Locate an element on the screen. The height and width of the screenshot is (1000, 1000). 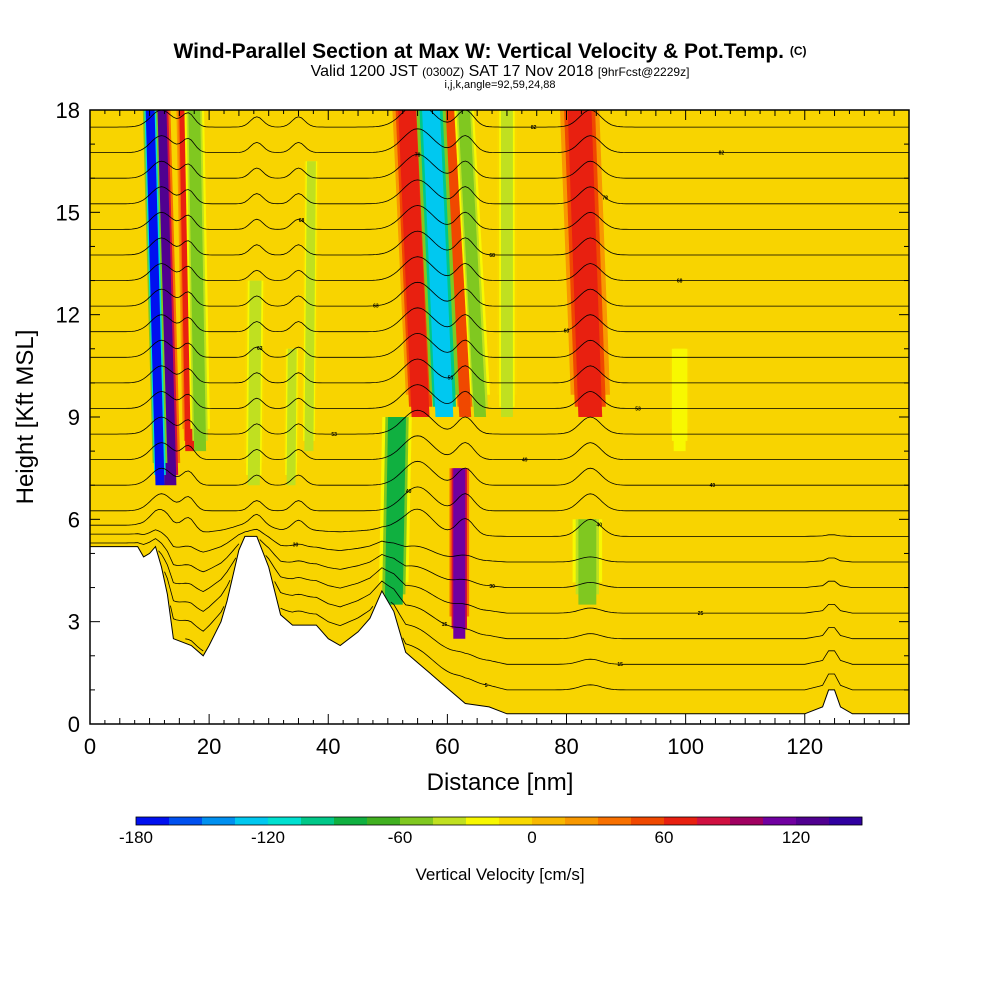
subtitle-prefix: Valid 1200 JST is located at coordinates (365, 71).